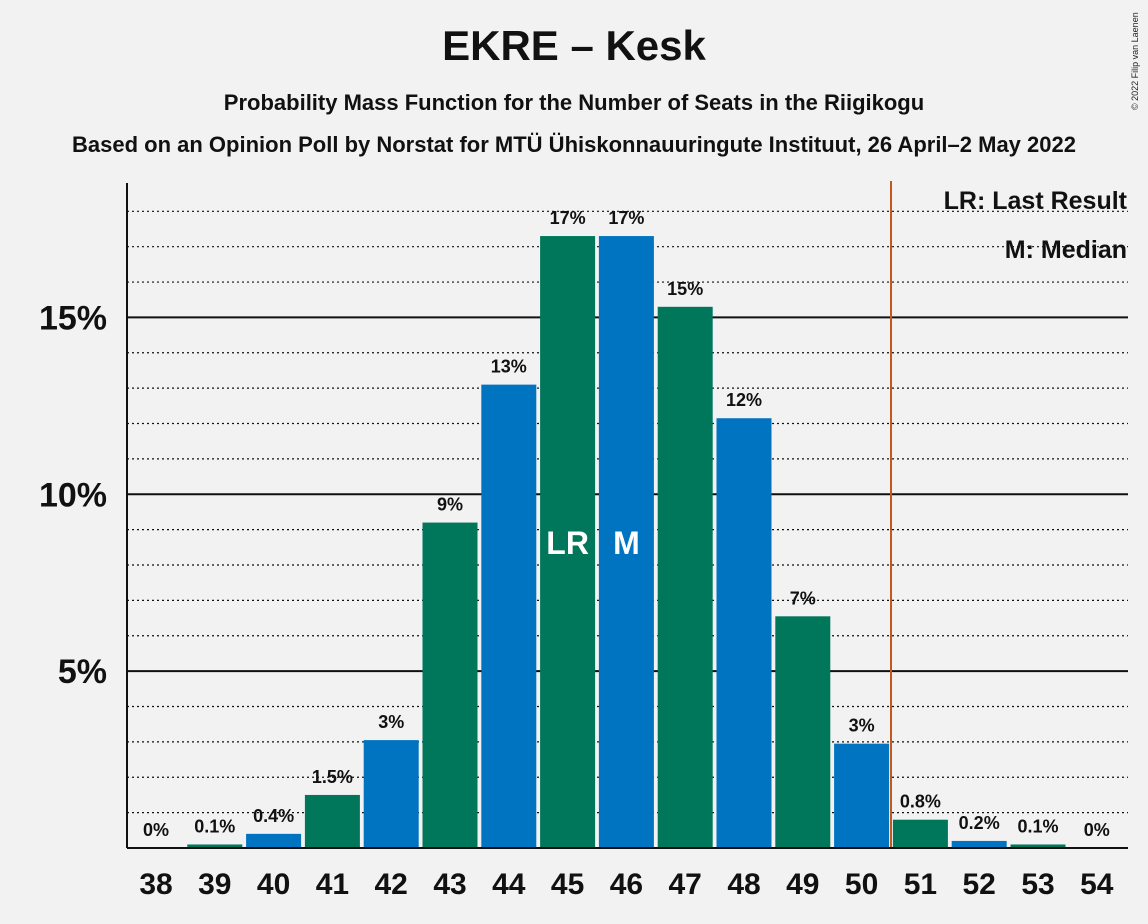 This screenshot has width=1148, height=924. Describe the element at coordinates (685, 289) in the screenshot. I see `data-label: 15%` at that location.